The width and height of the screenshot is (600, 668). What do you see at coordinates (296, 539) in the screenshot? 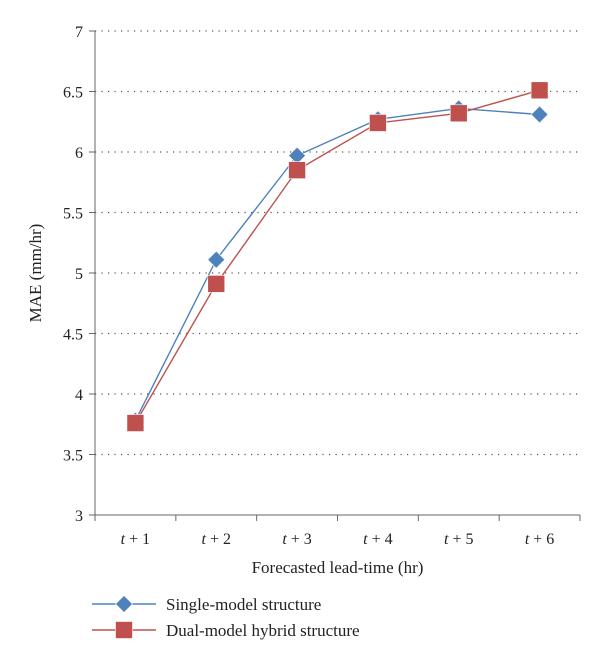
I see `x-tick-label: t + 3` at bounding box center [296, 539].